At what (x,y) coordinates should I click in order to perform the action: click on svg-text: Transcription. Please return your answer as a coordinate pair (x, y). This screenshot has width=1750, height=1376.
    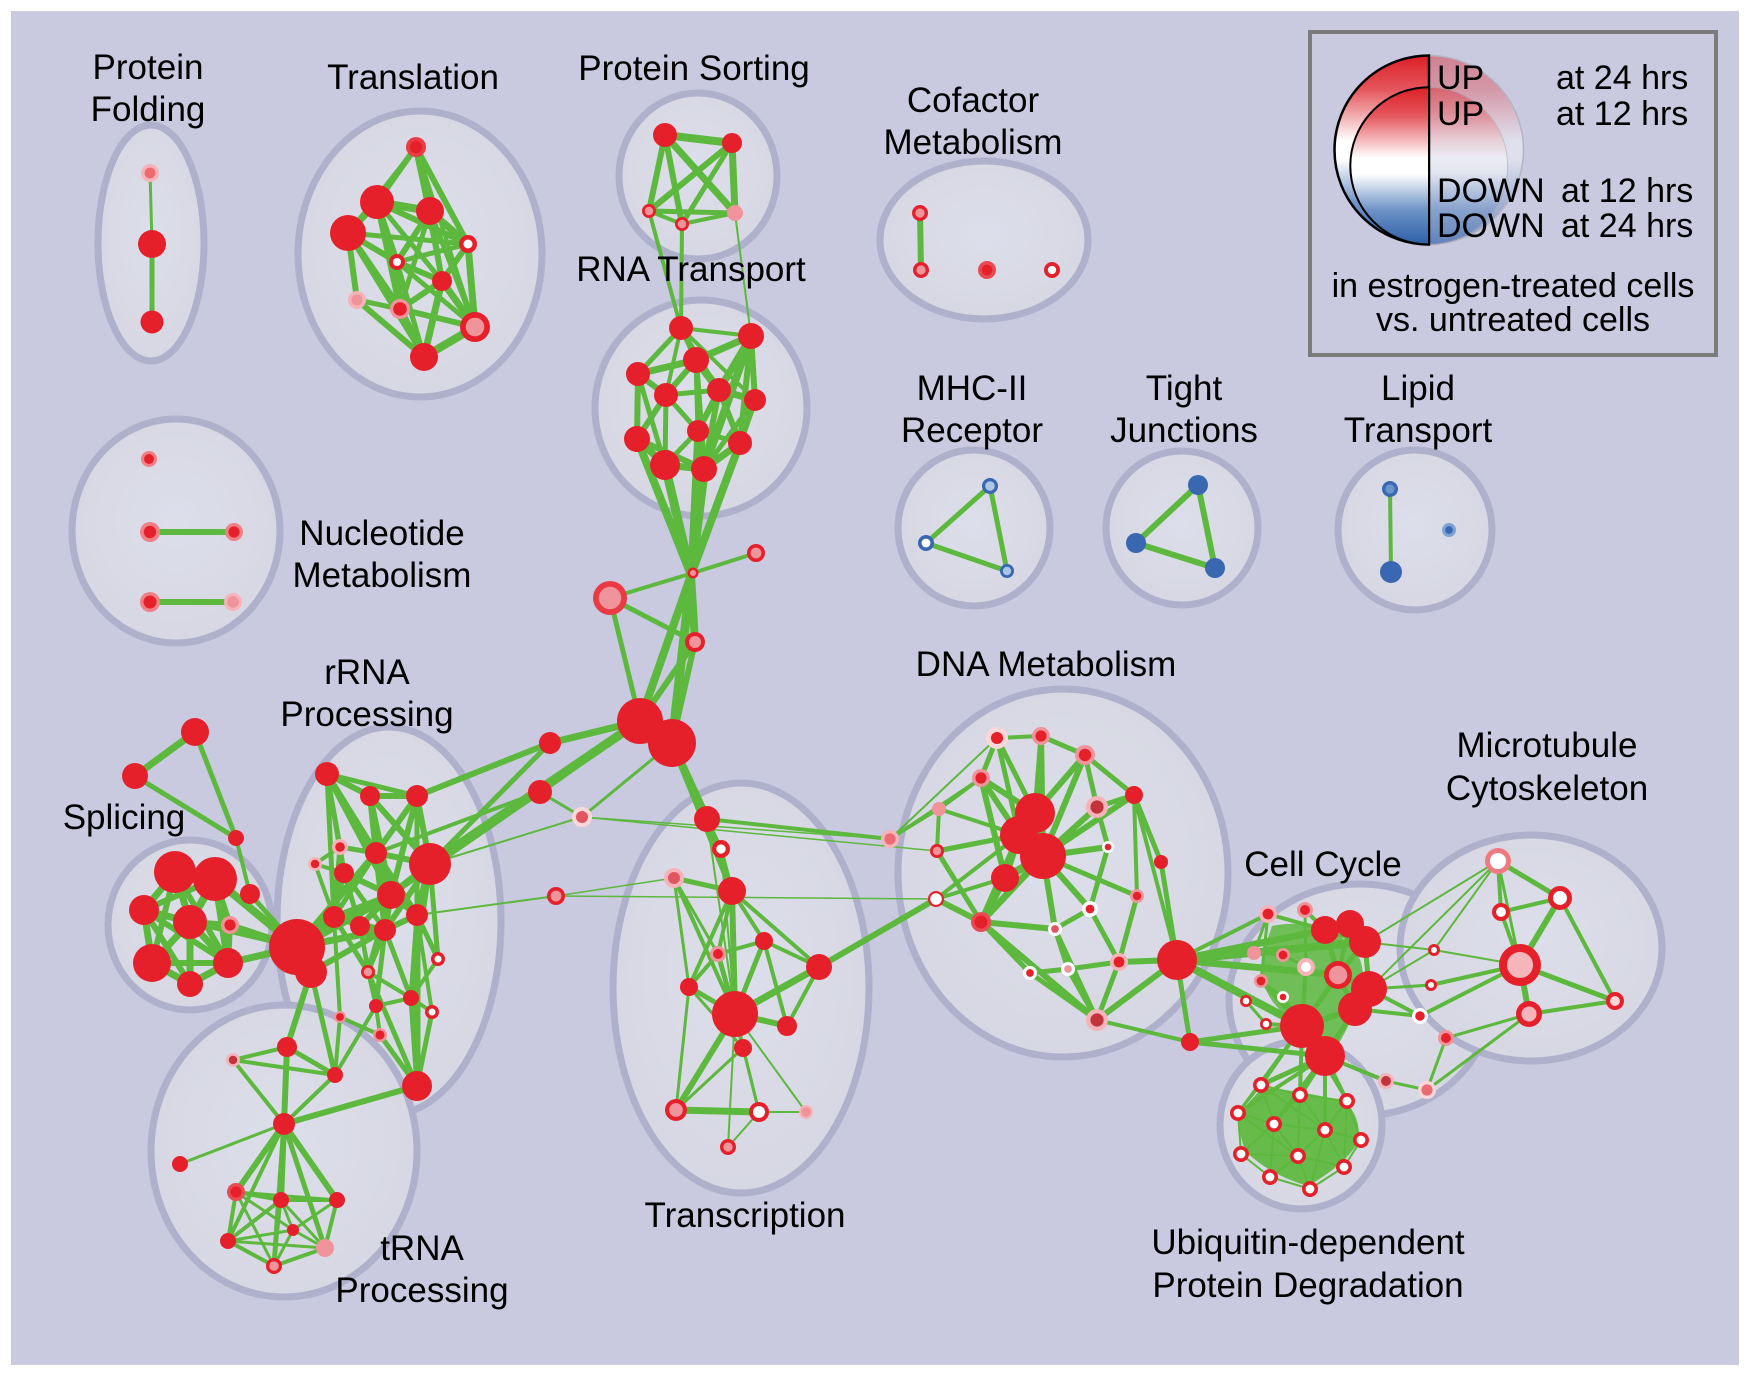
    Looking at the image, I should click on (745, 1215).